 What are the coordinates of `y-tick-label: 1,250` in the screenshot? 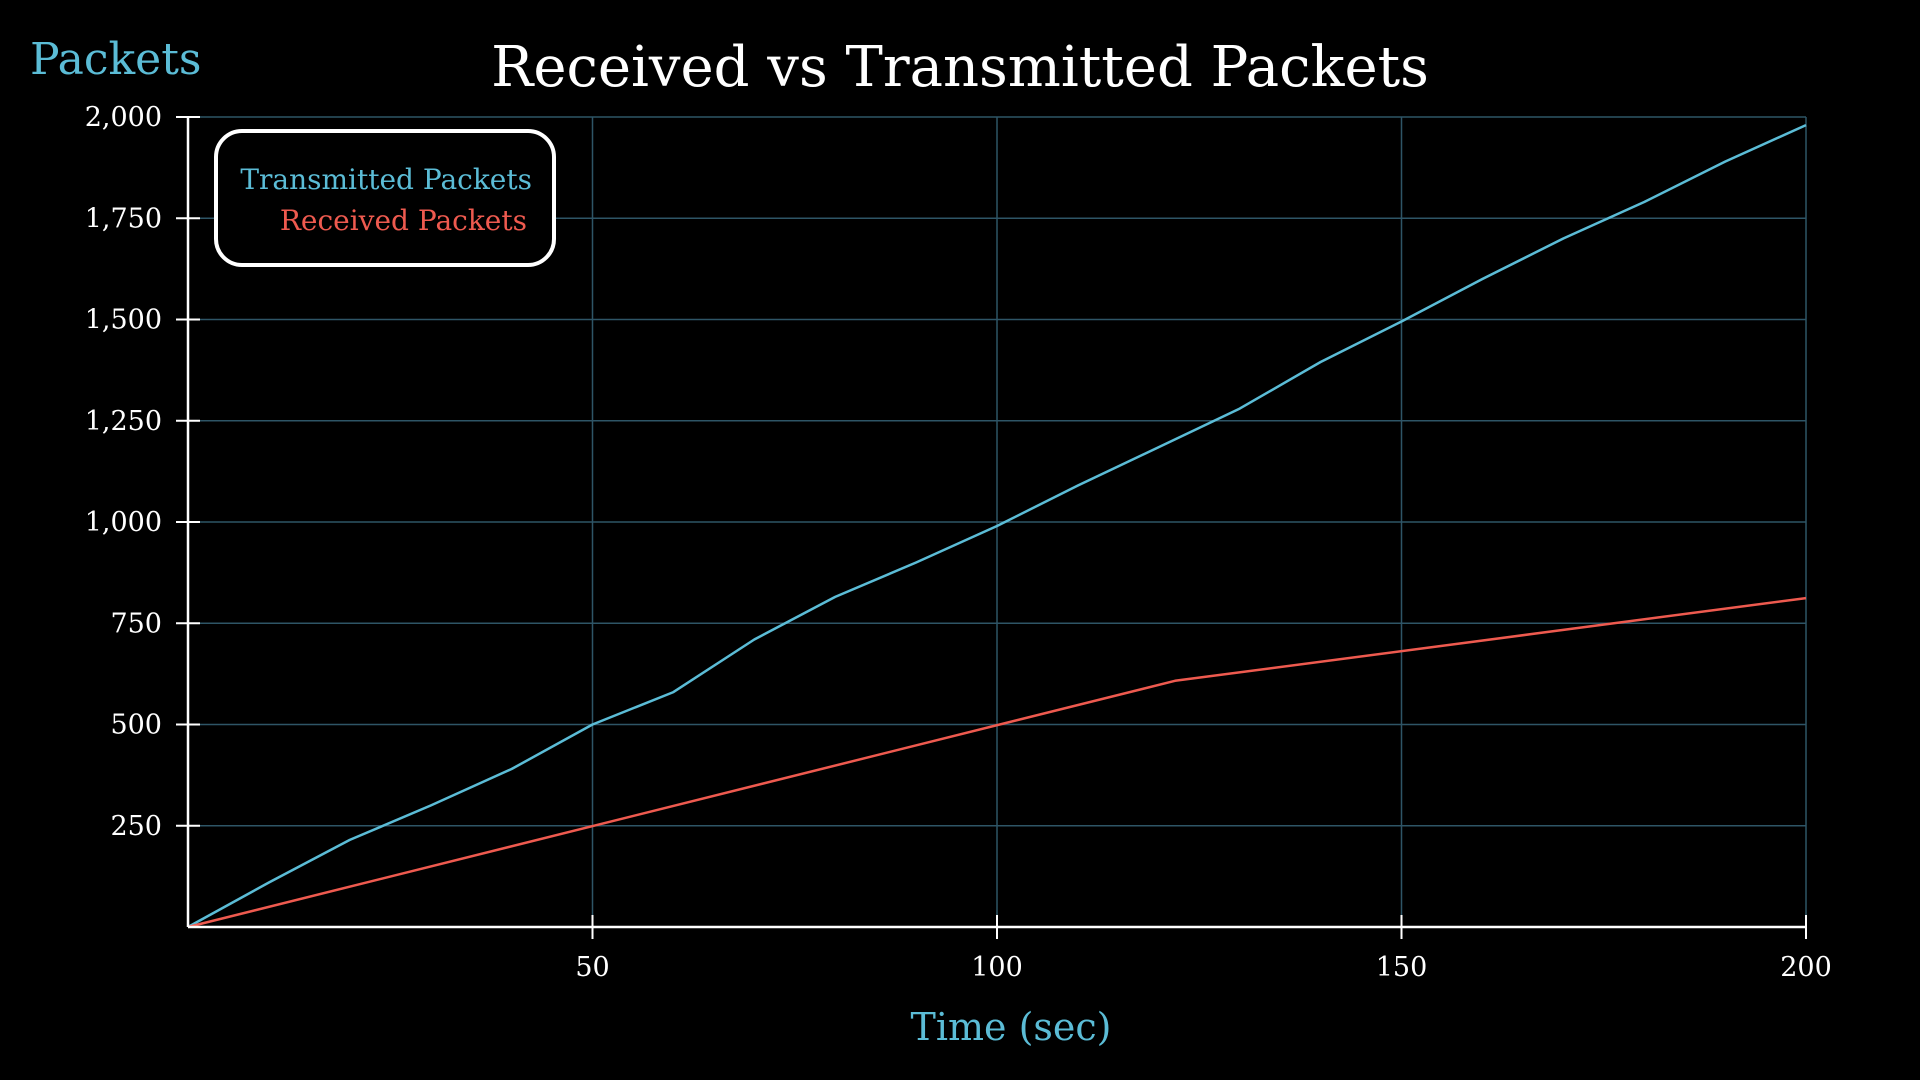 It's located at (123, 421).